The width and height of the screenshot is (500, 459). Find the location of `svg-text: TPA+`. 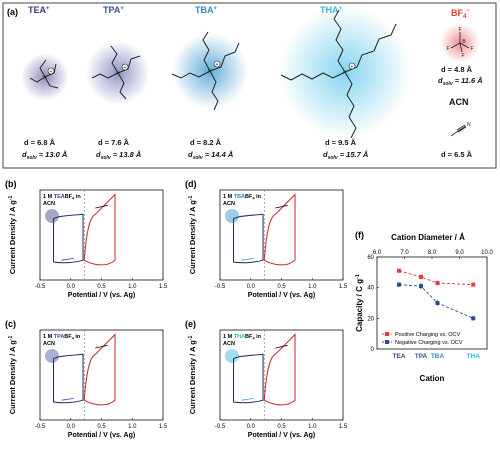

svg-text: TPA+ is located at coordinates (113, 10).